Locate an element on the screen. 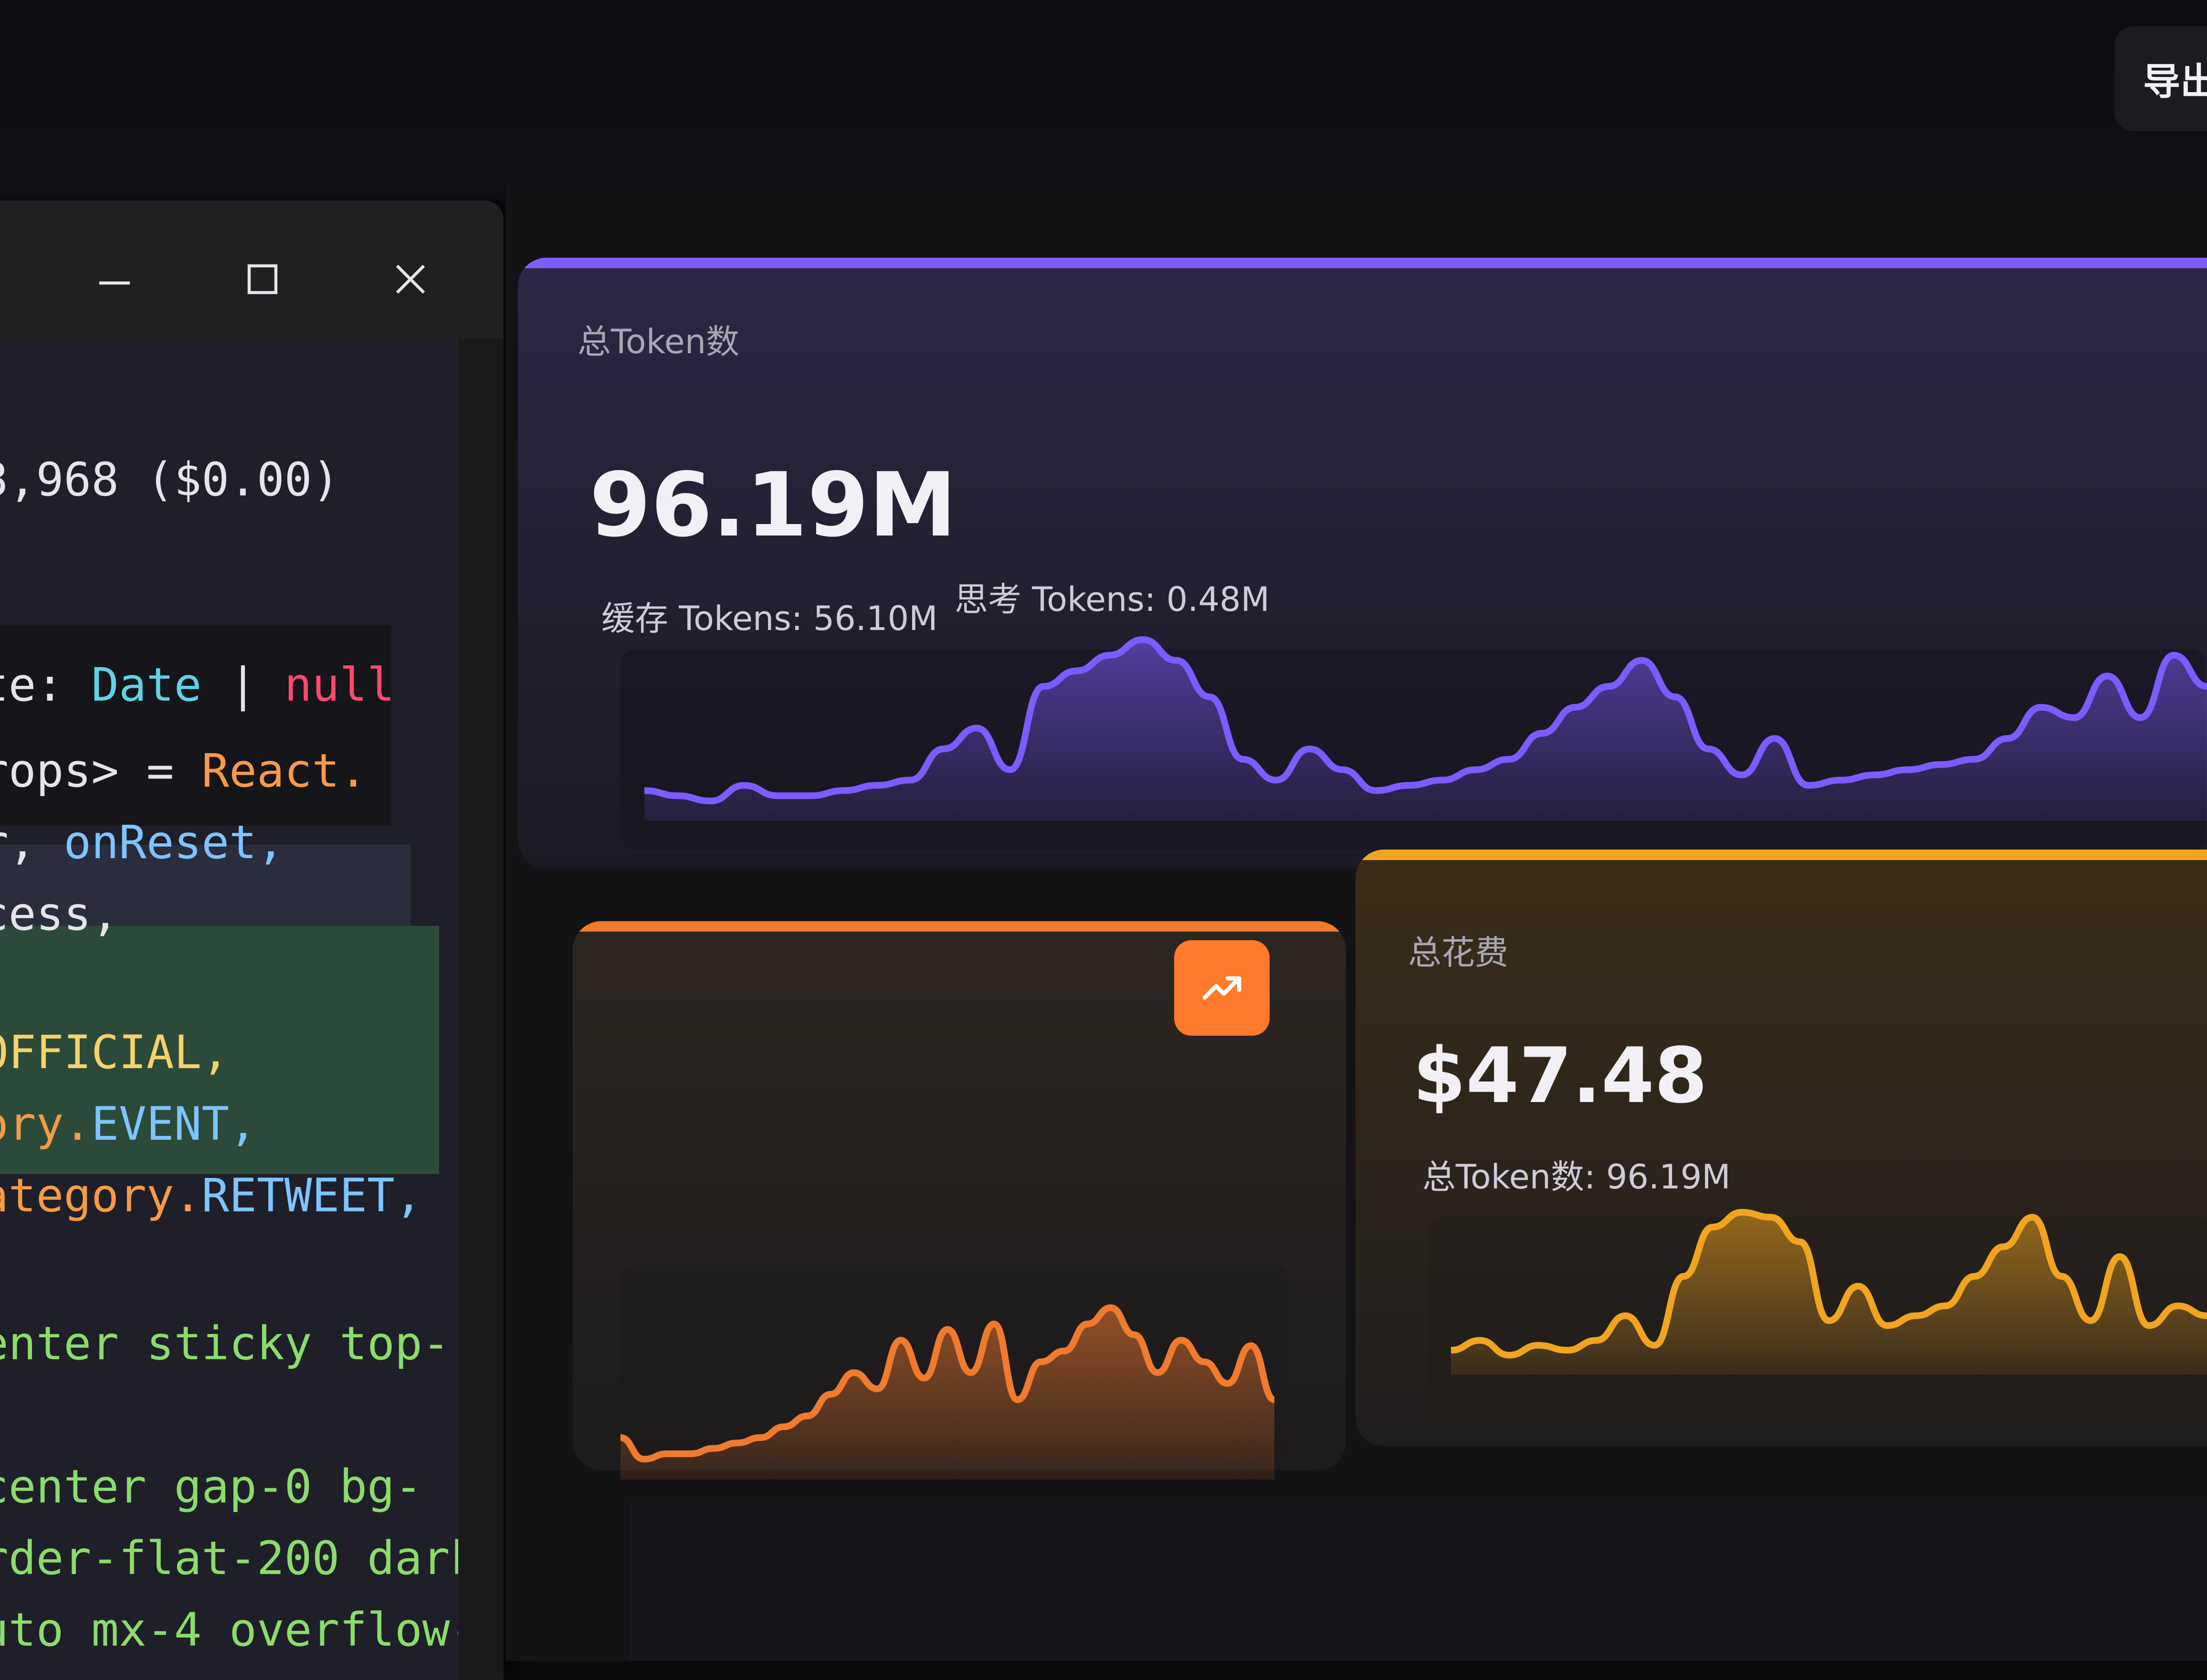  code-line: ategory.RETWEET, is located at coordinates (211, 1196).